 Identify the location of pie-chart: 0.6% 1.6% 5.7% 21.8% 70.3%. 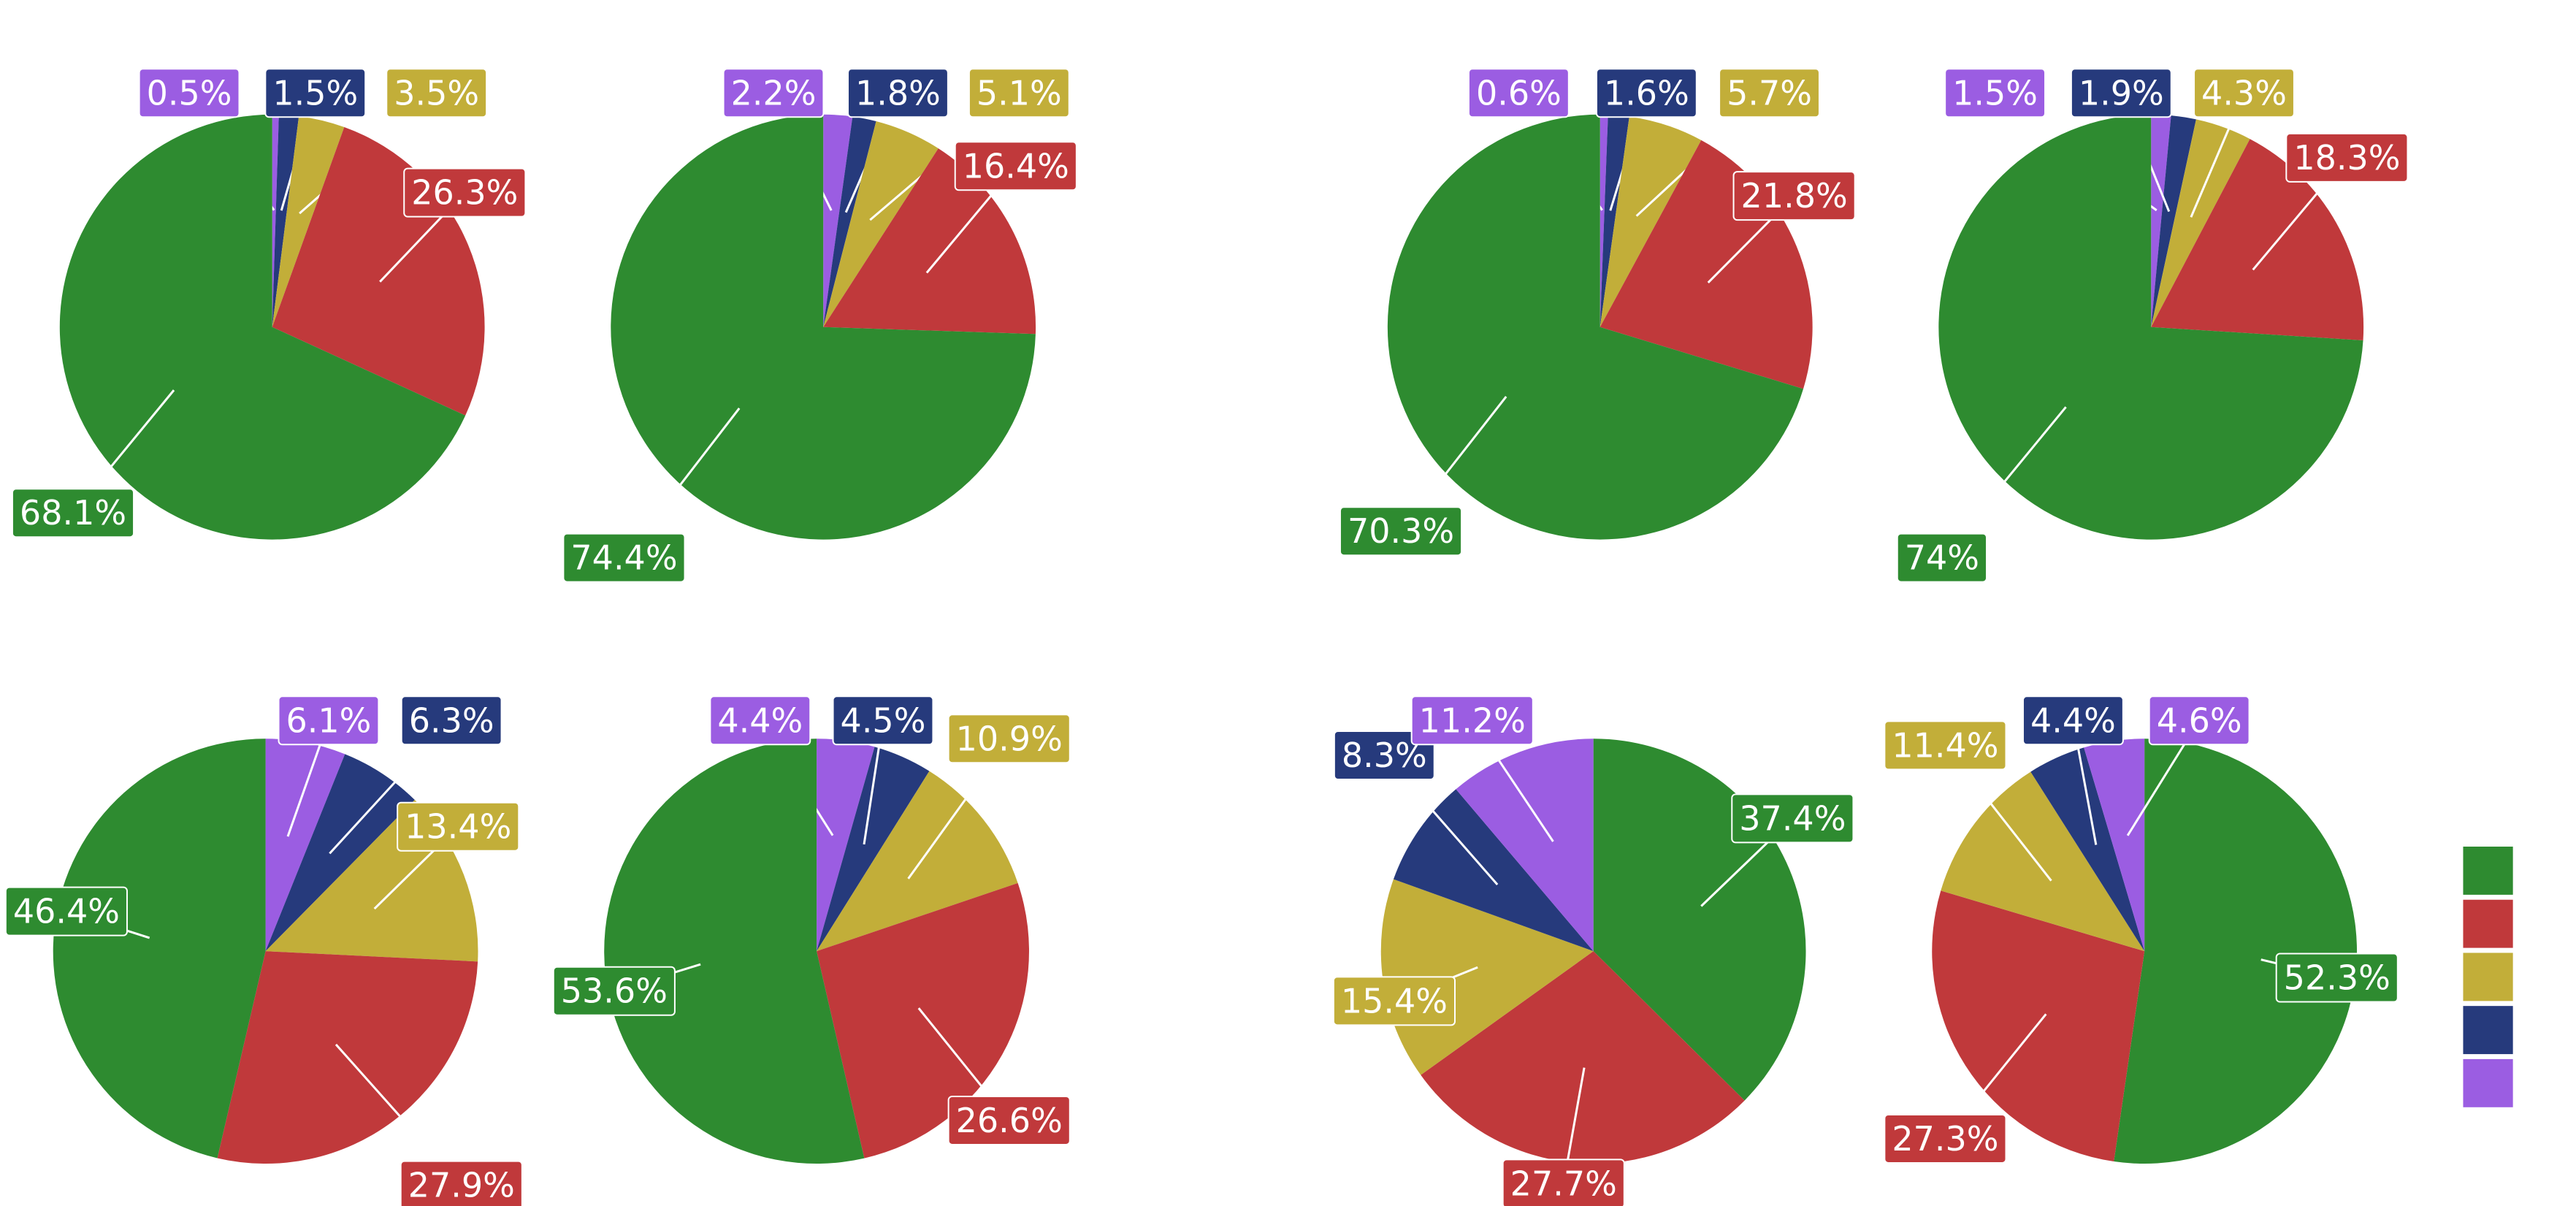
(1597, 312).